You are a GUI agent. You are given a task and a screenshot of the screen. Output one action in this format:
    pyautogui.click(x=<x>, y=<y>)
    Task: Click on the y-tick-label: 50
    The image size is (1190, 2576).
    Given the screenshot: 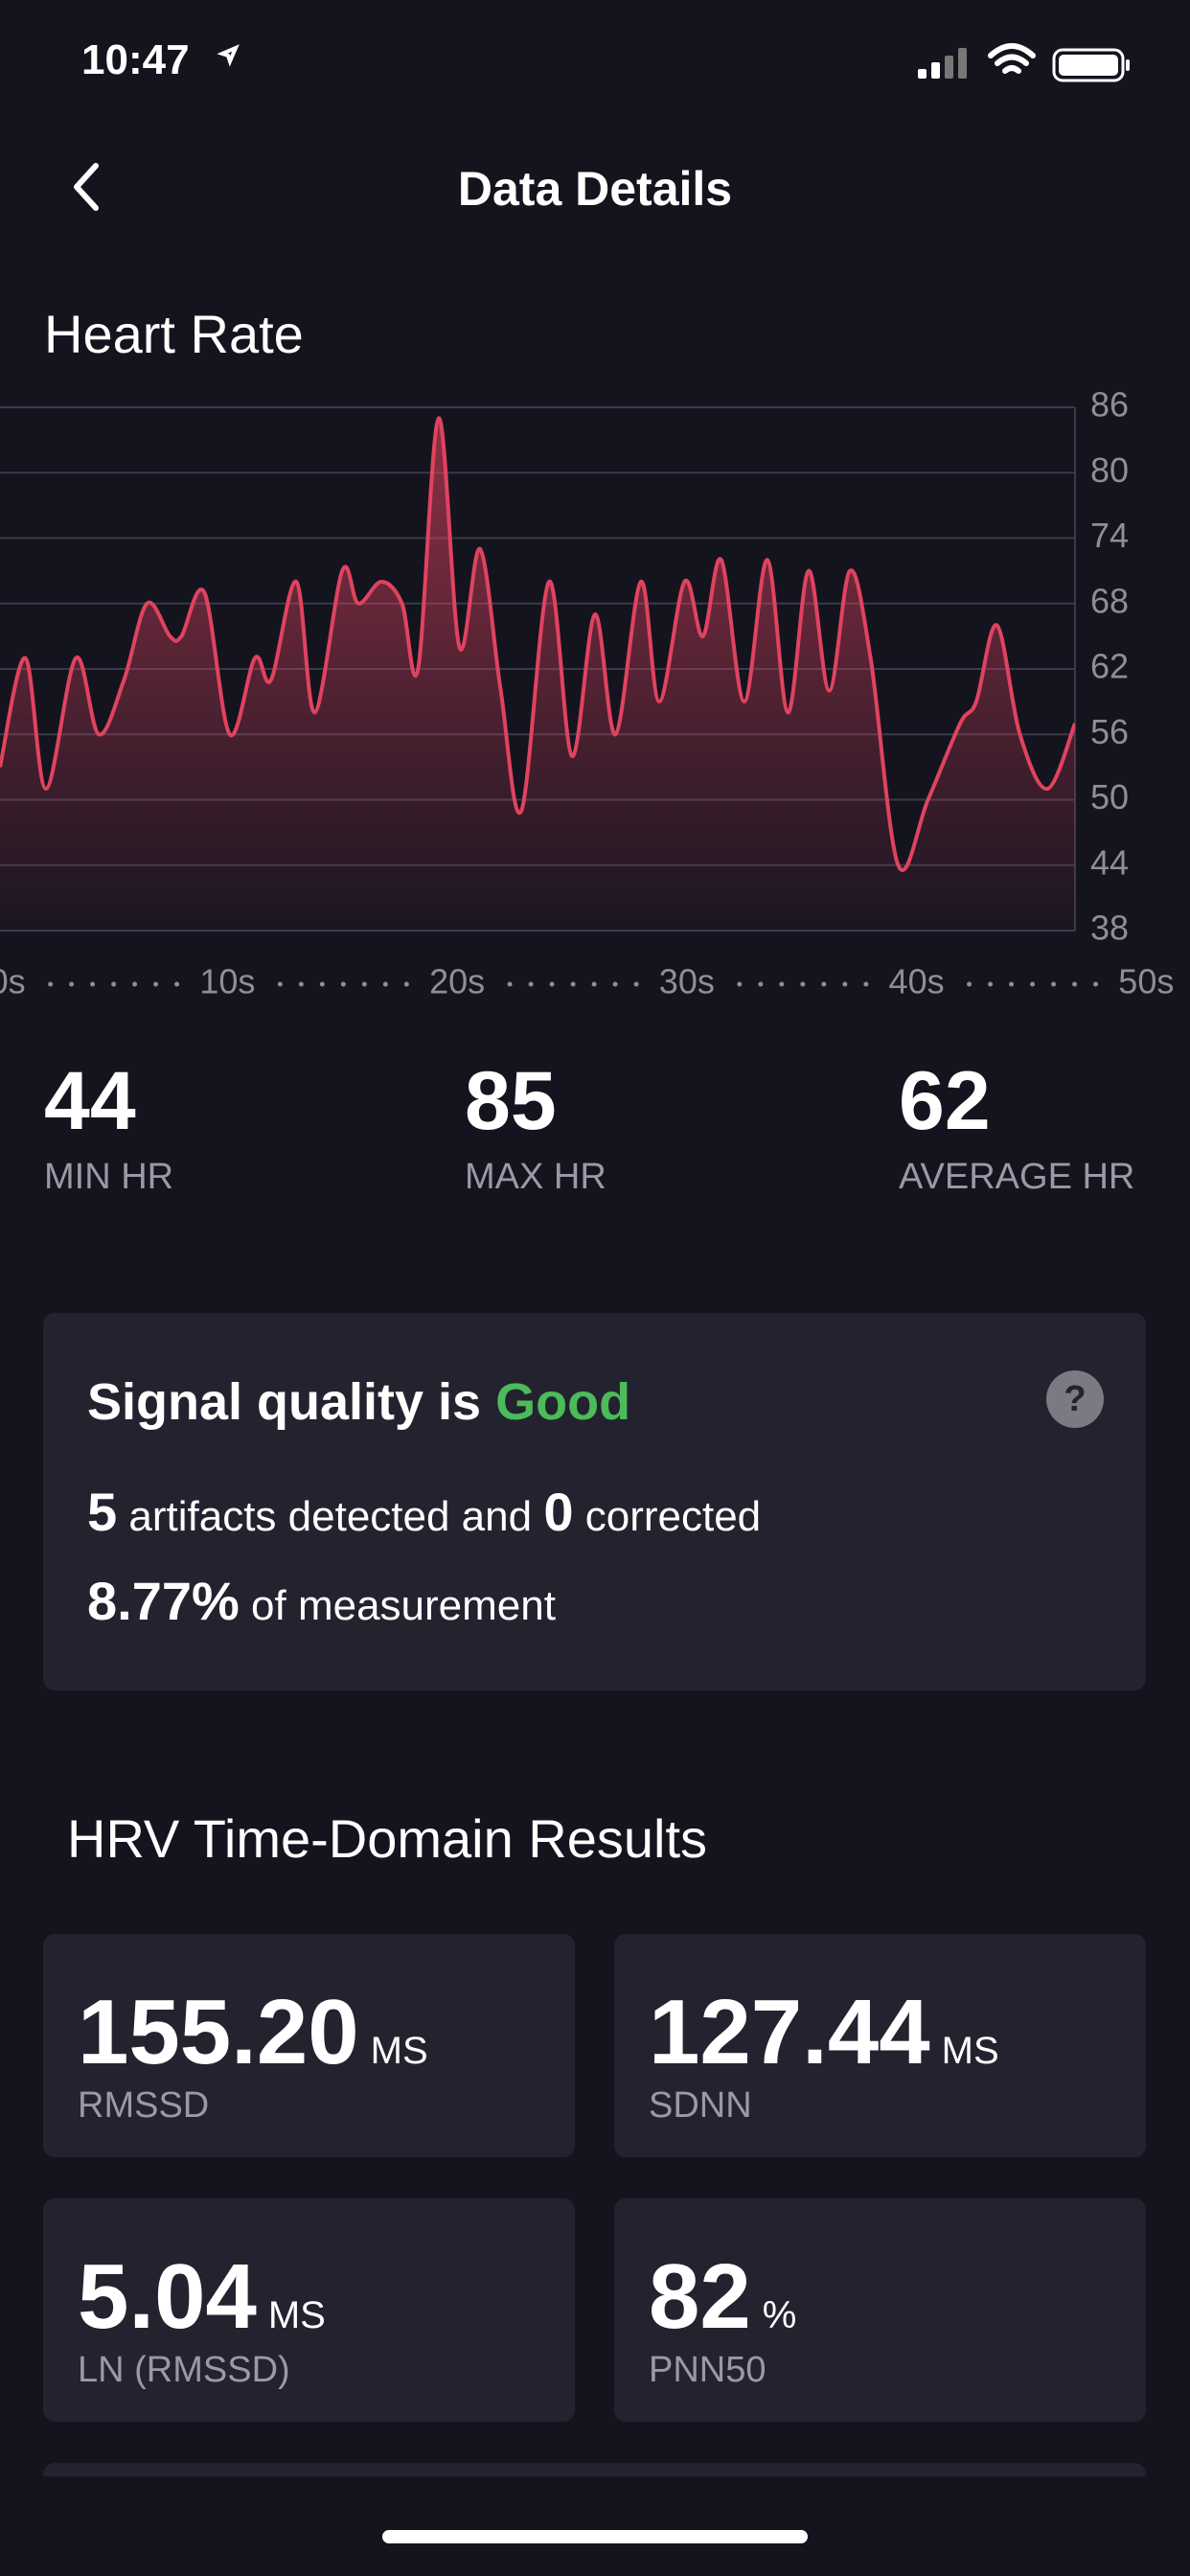 What is the action you would take?
    pyautogui.click(x=1109, y=796)
    